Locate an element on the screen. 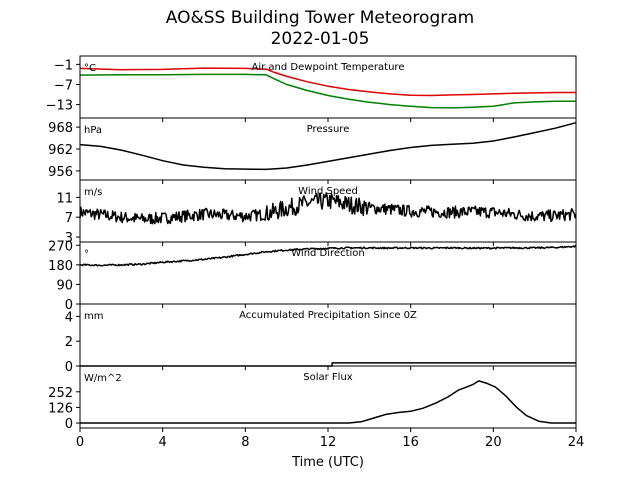 The image size is (640, 480). panel-4: 270 180 90 0 ° Wind Direction is located at coordinates (312, 276).